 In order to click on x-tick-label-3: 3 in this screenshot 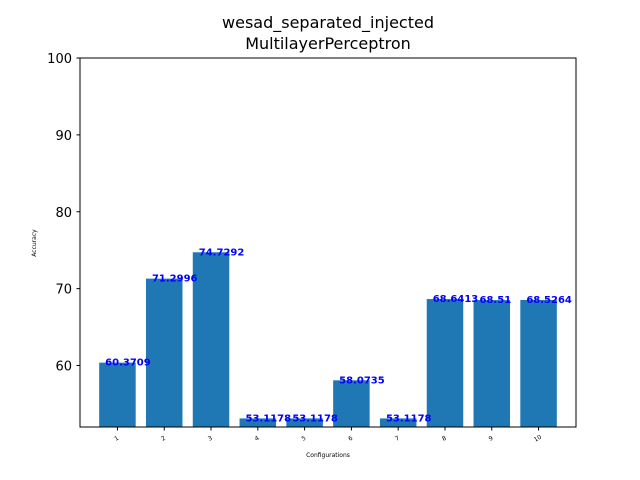, I will do `click(210, 439)`.